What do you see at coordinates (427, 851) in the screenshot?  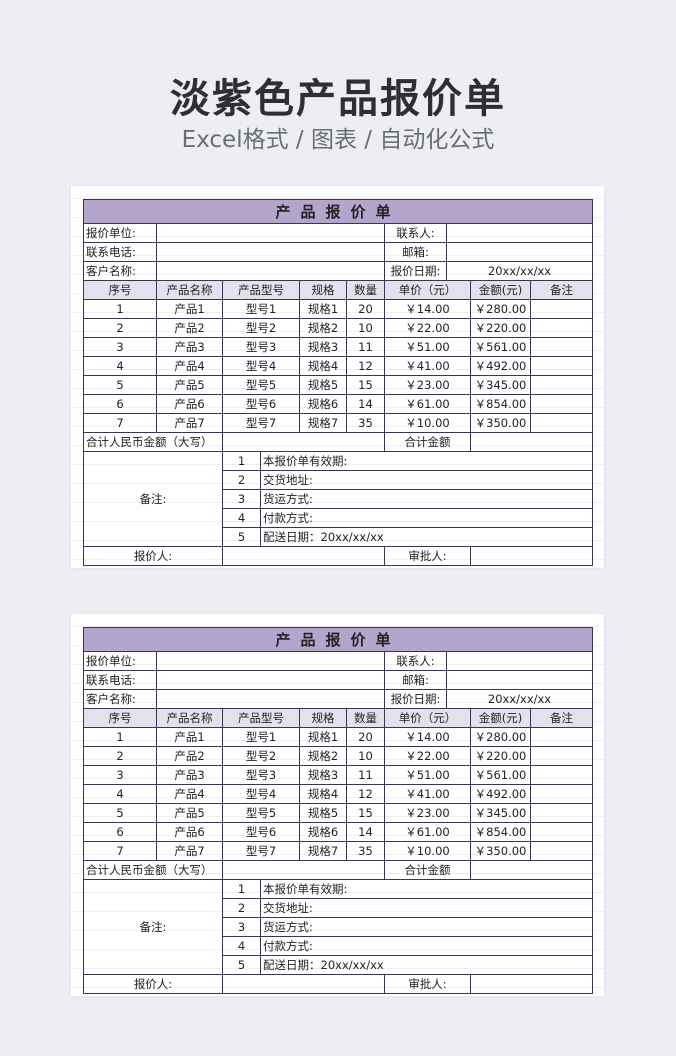 I see `table-cell: ￥10.00` at bounding box center [427, 851].